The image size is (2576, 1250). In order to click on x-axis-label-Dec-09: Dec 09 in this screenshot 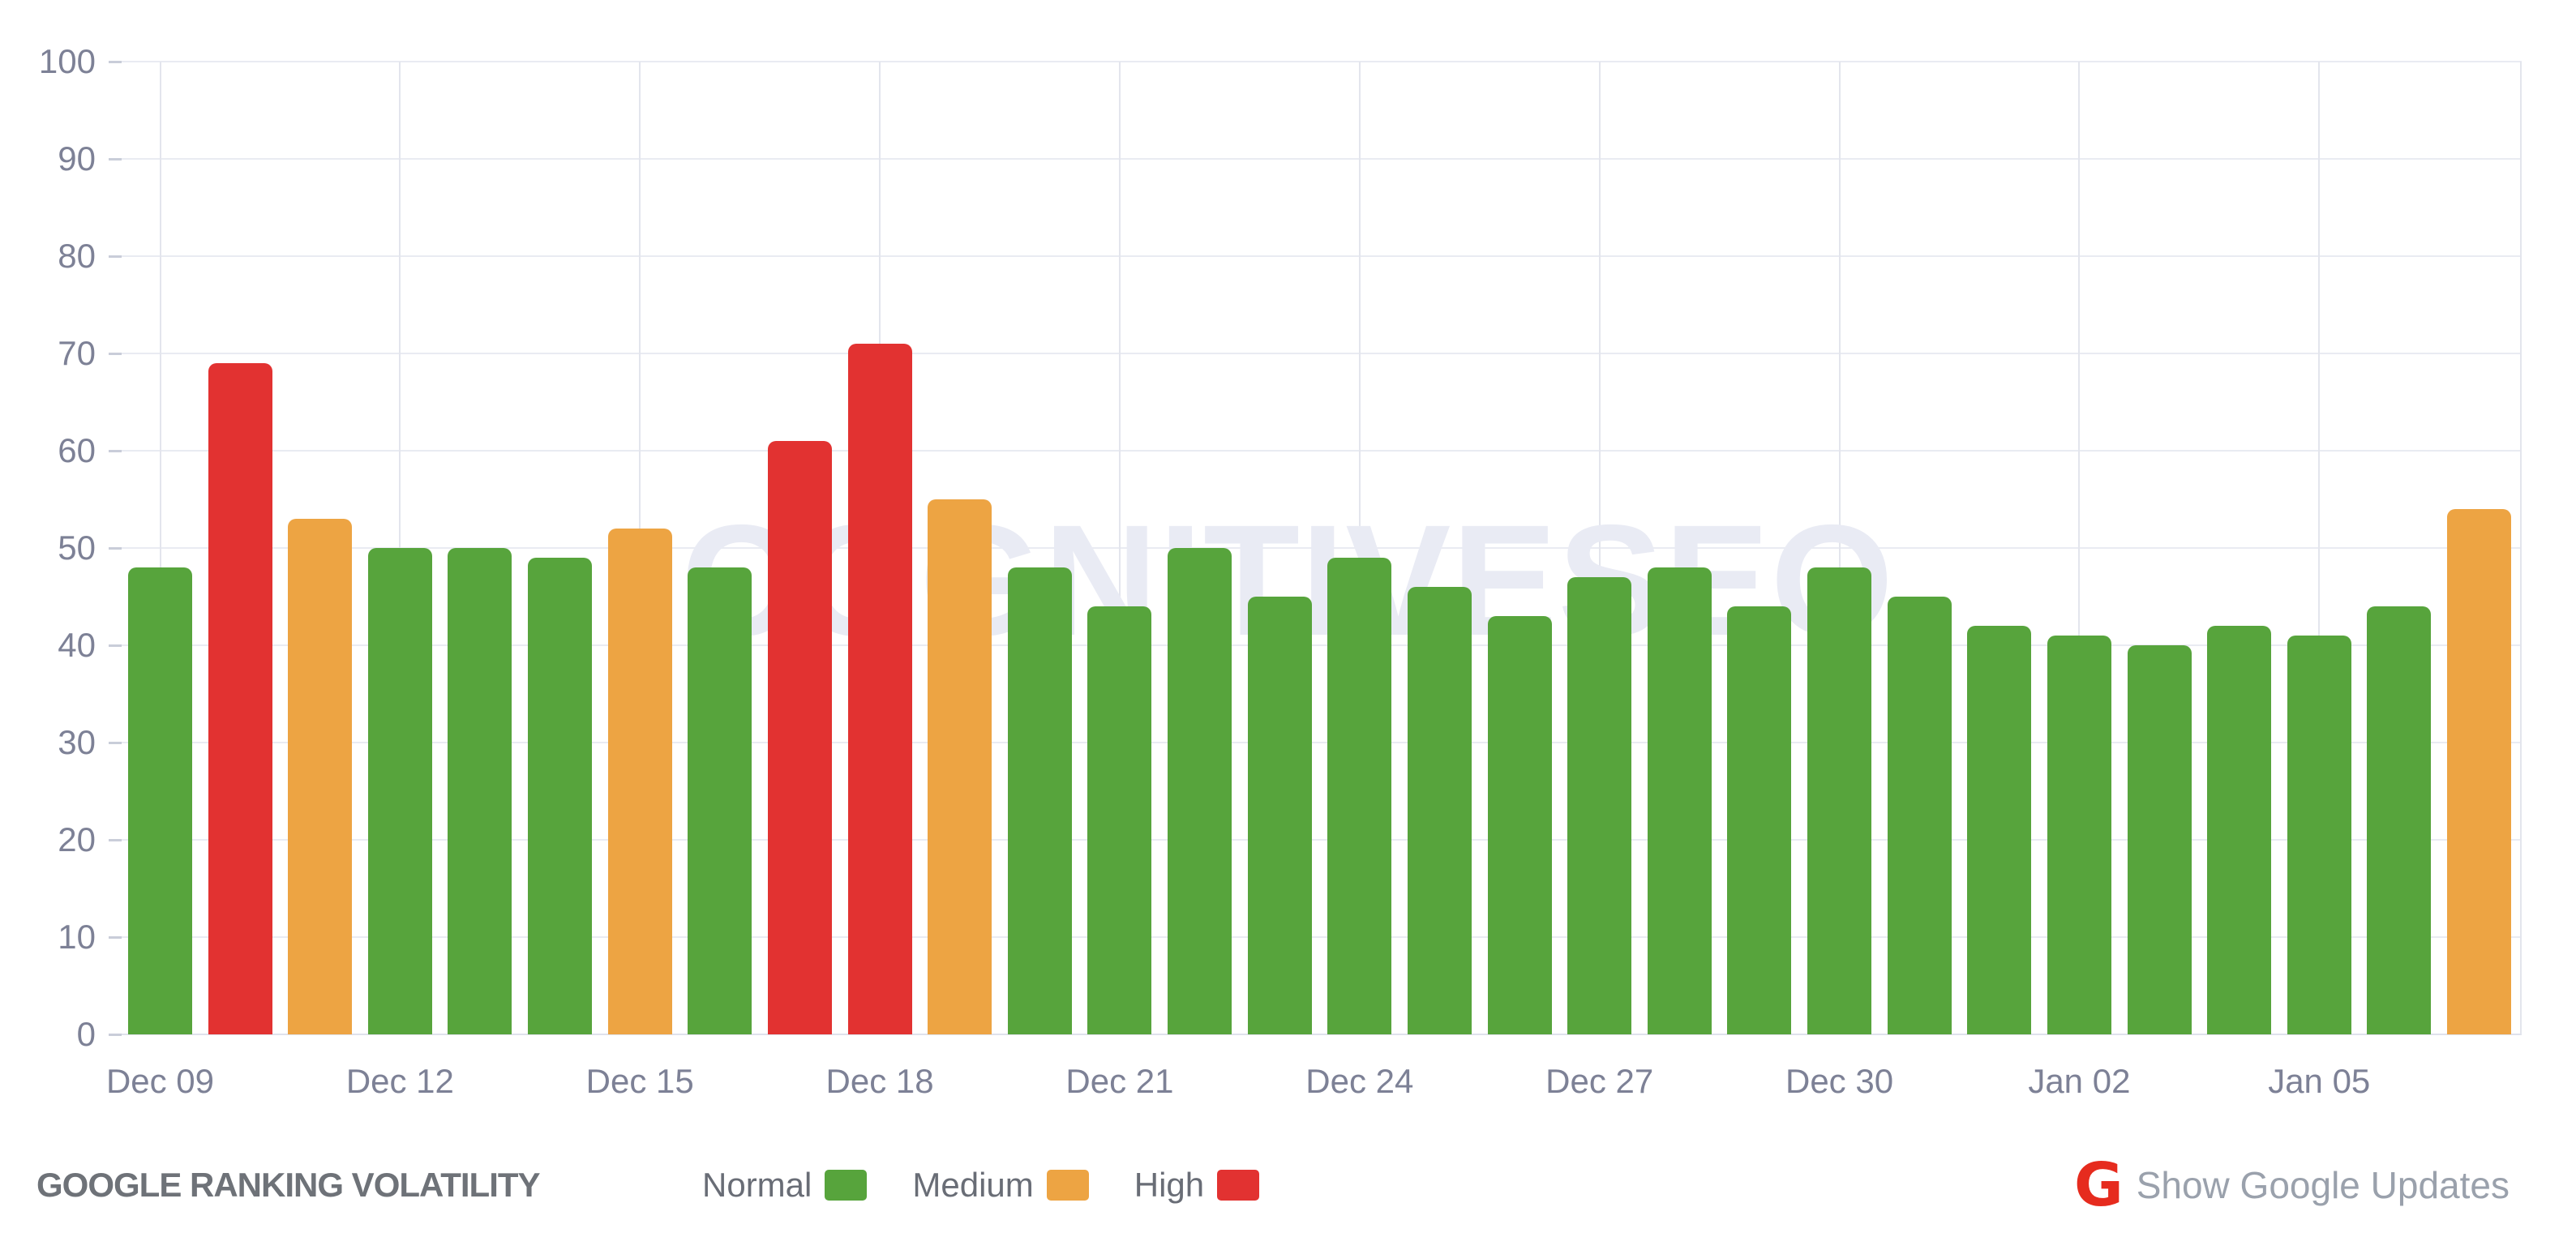, I will do `click(160, 1081)`.